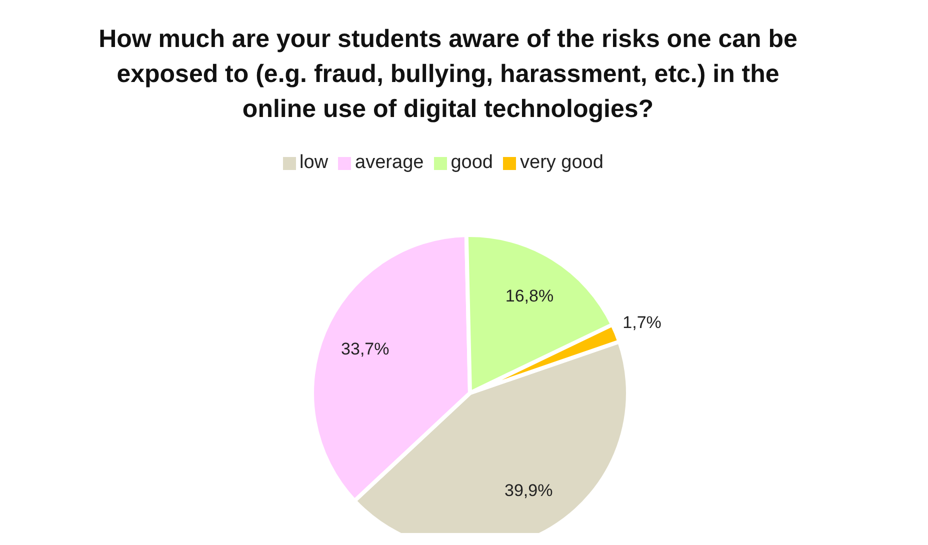 This screenshot has height=545, width=928. I want to click on data-label: 1,7%, so click(642, 322).